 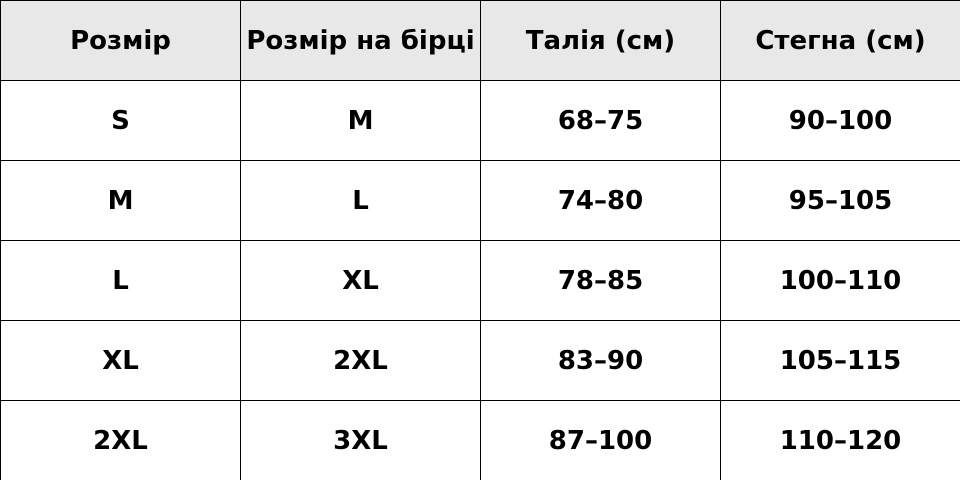 What do you see at coordinates (600, 440) in the screenshot?
I see `table-cell: 87–100` at bounding box center [600, 440].